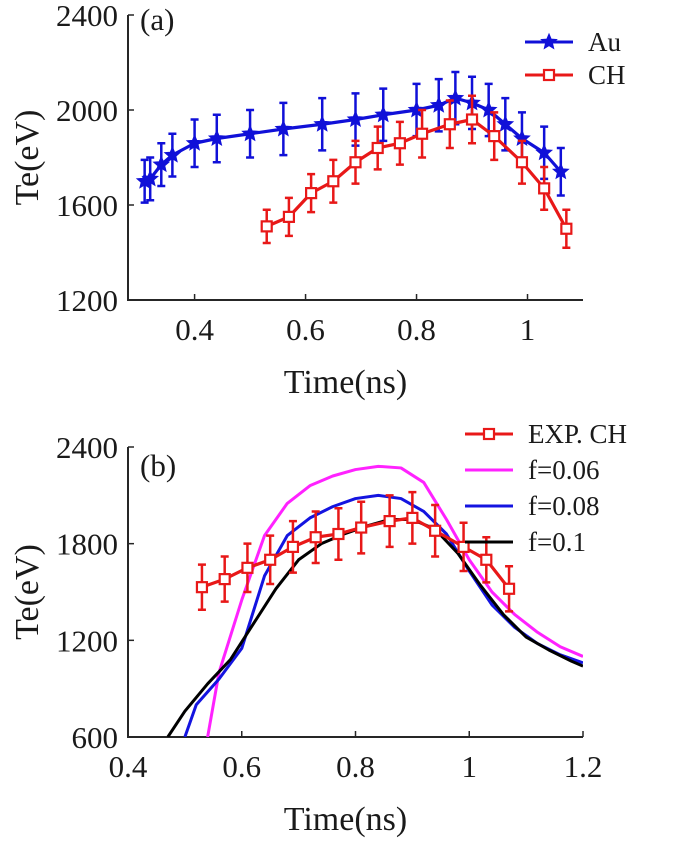 Image resolution: width=700 pixels, height=841 pixels. What do you see at coordinates (416, 171) in the screenshot?
I see `series-ch` at bounding box center [416, 171].